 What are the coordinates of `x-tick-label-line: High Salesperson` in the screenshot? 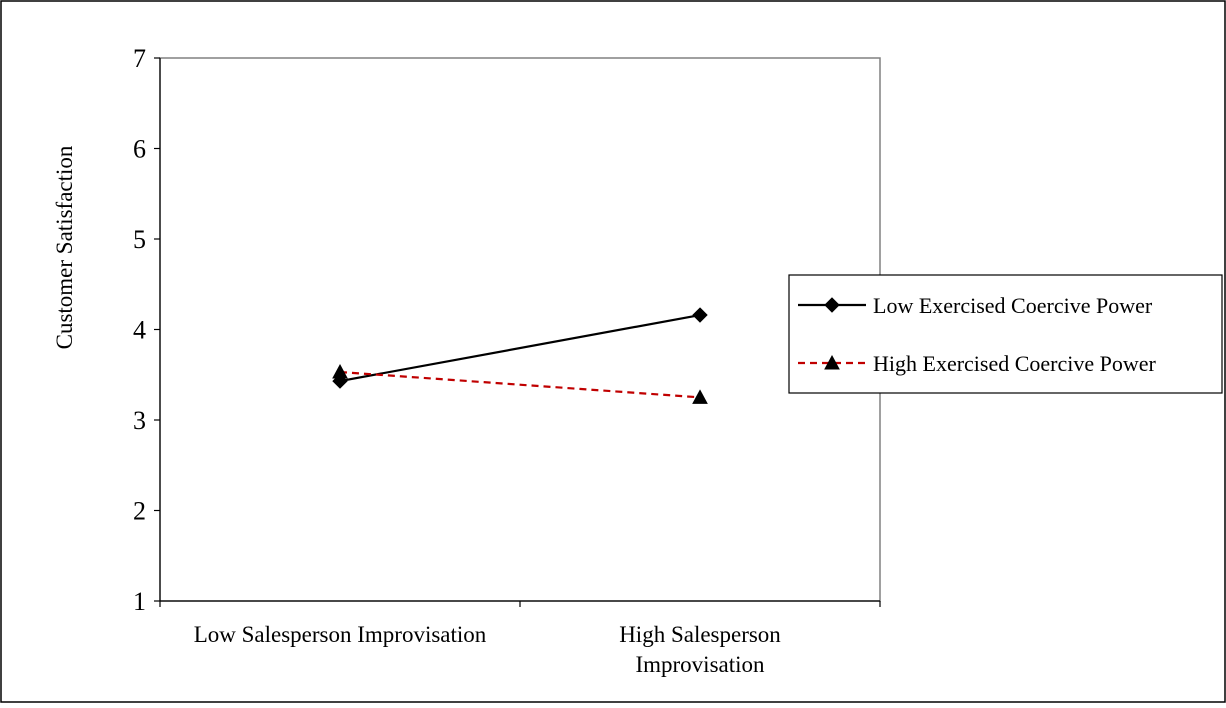 It's located at (700, 634).